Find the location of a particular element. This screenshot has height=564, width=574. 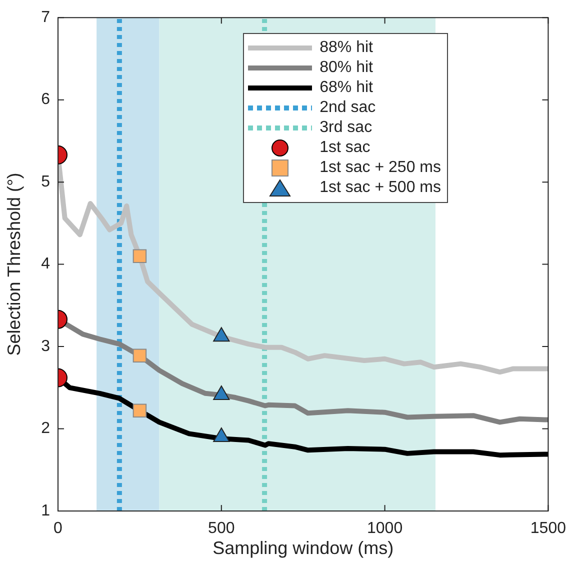

y-tick-label: 2 is located at coordinates (45, 429).